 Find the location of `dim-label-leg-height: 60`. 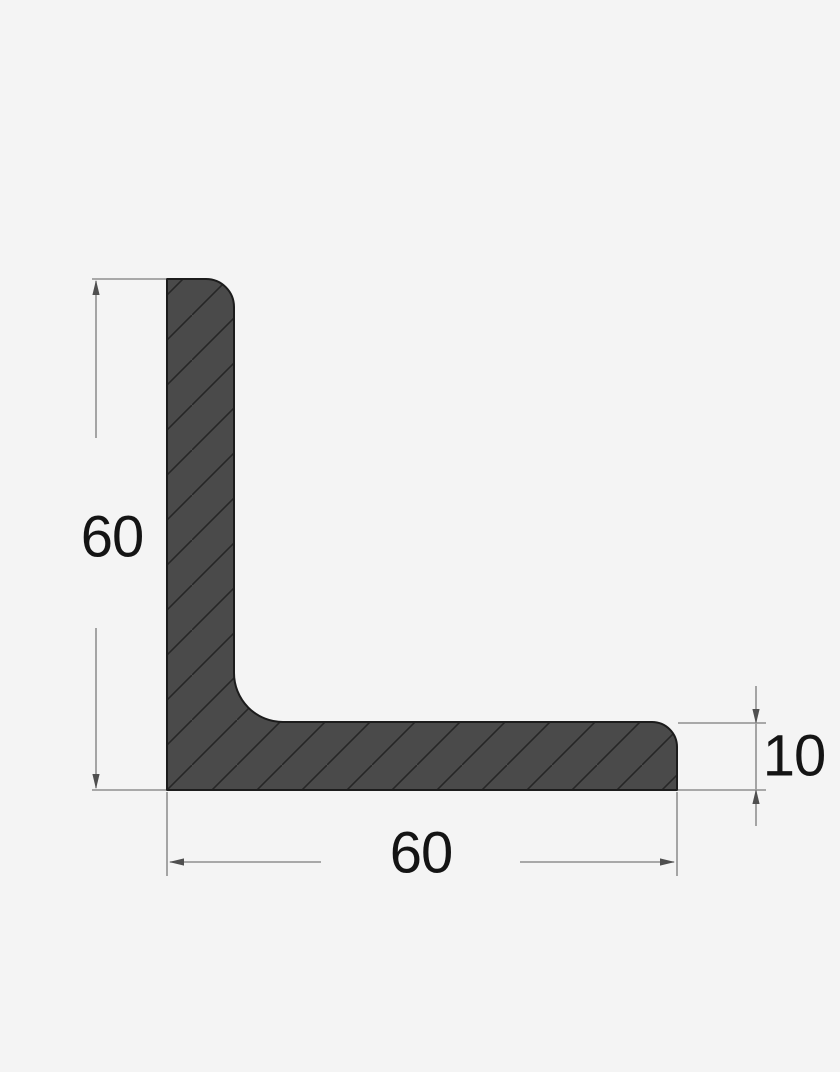

dim-label-leg-height: 60 is located at coordinates (112, 537).